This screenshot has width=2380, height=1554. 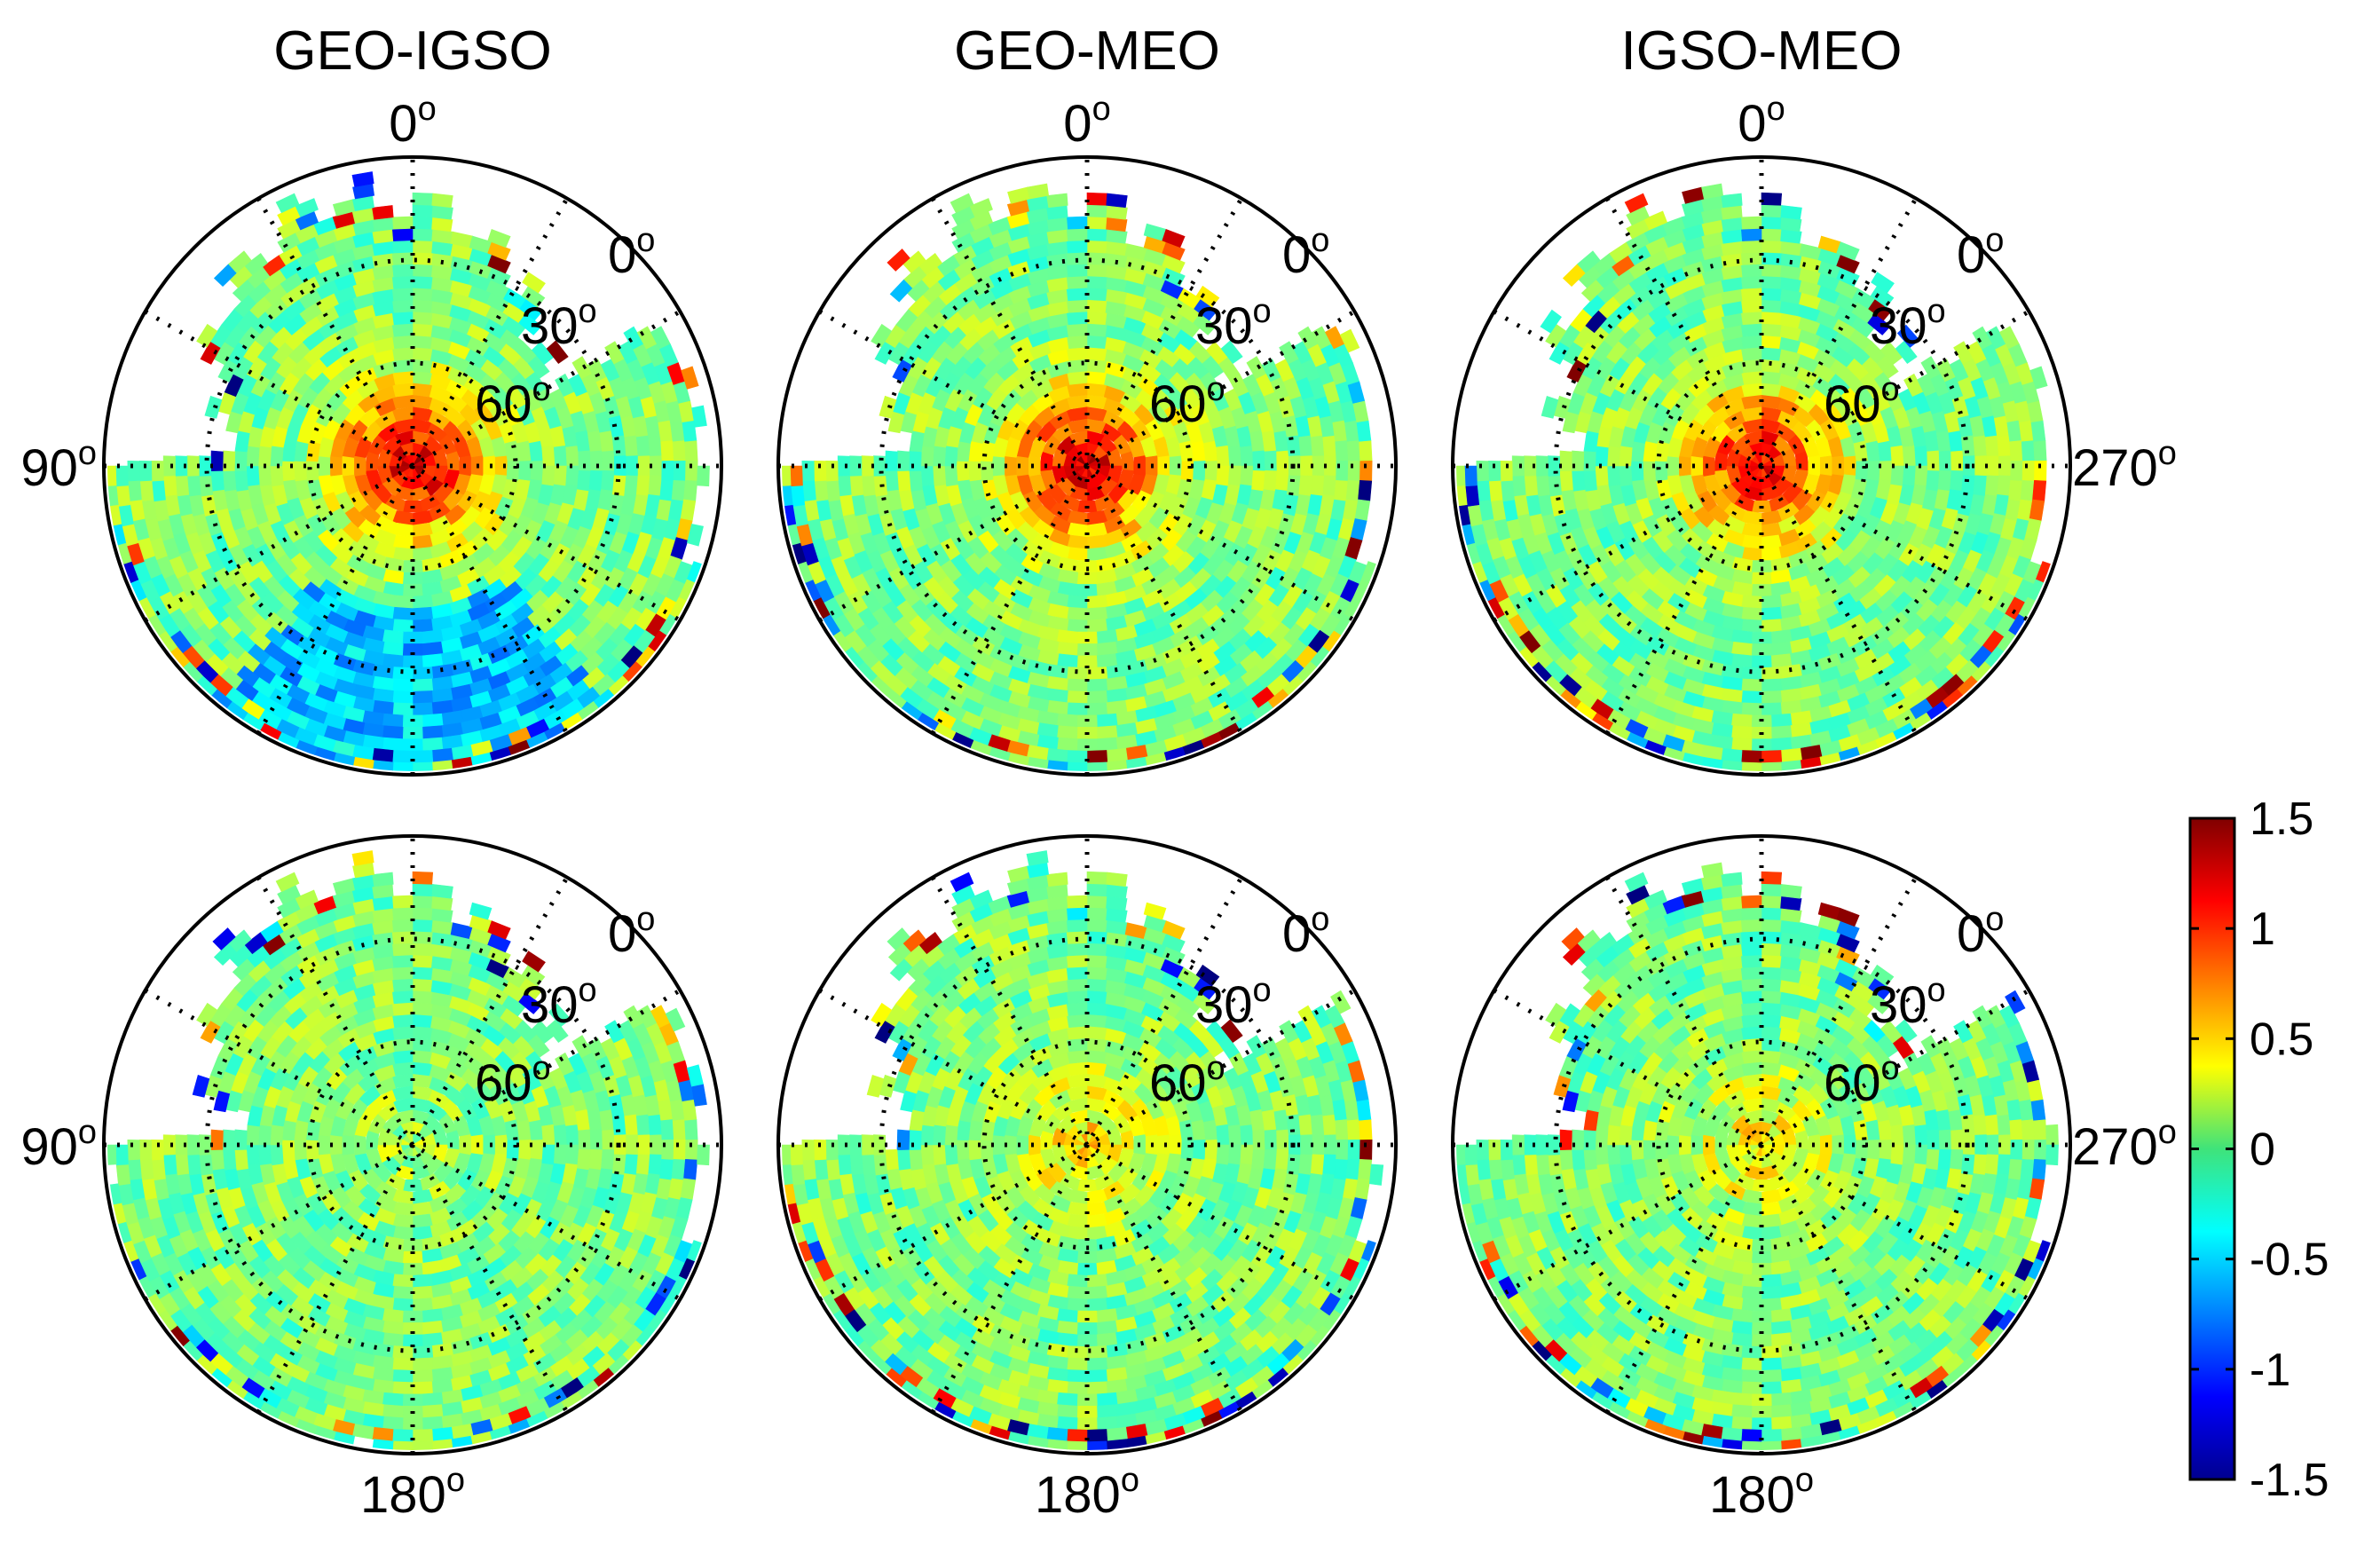 I want to click on polar-grid, so click(x=1761, y=466).